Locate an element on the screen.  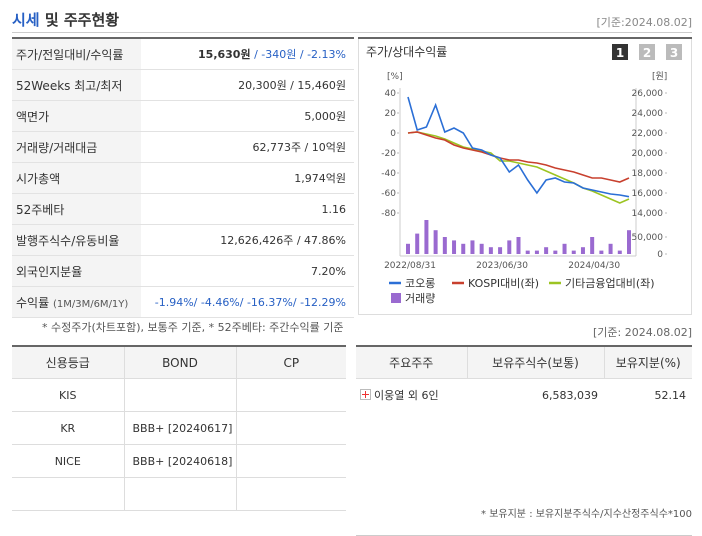
header-cell: 보유지분(%) is located at coordinates (647, 362).